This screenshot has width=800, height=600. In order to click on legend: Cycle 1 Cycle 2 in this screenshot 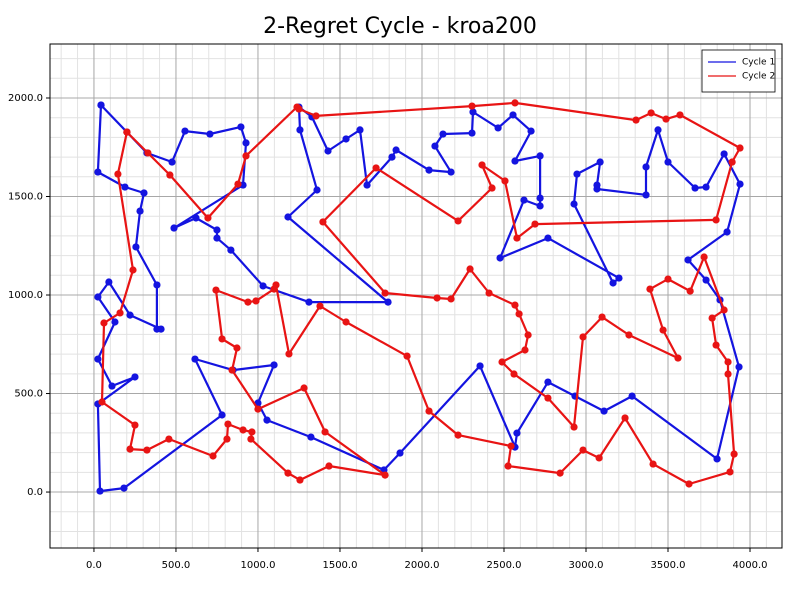, I will do `click(738, 71)`.